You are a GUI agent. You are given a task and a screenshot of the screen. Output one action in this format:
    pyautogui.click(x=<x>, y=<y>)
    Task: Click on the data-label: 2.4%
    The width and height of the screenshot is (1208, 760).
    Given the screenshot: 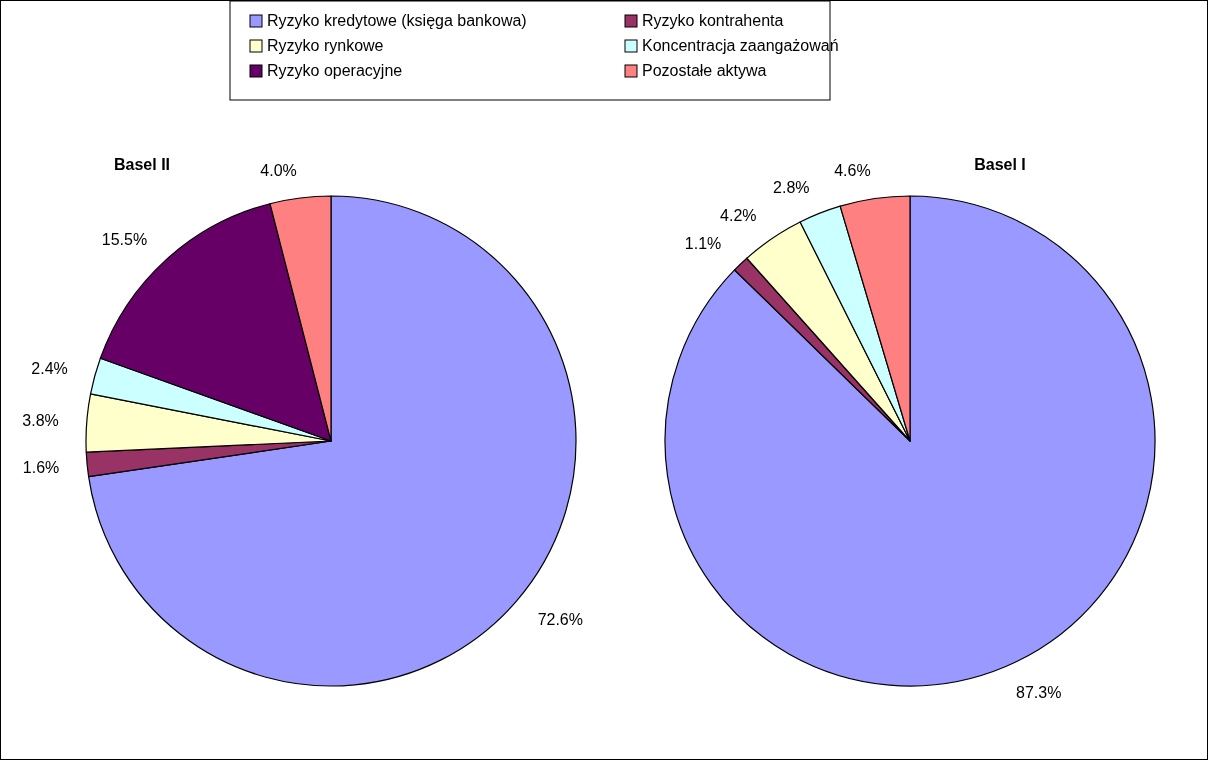 What is the action you would take?
    pyautogui.click(x=49, y=369)
    